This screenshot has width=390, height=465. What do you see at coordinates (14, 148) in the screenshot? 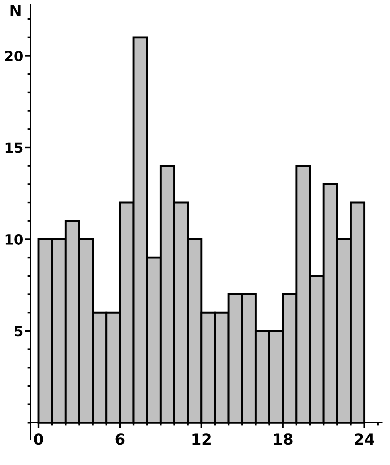
I see `y-tick-label: 15` at bounding box center [14, 148].